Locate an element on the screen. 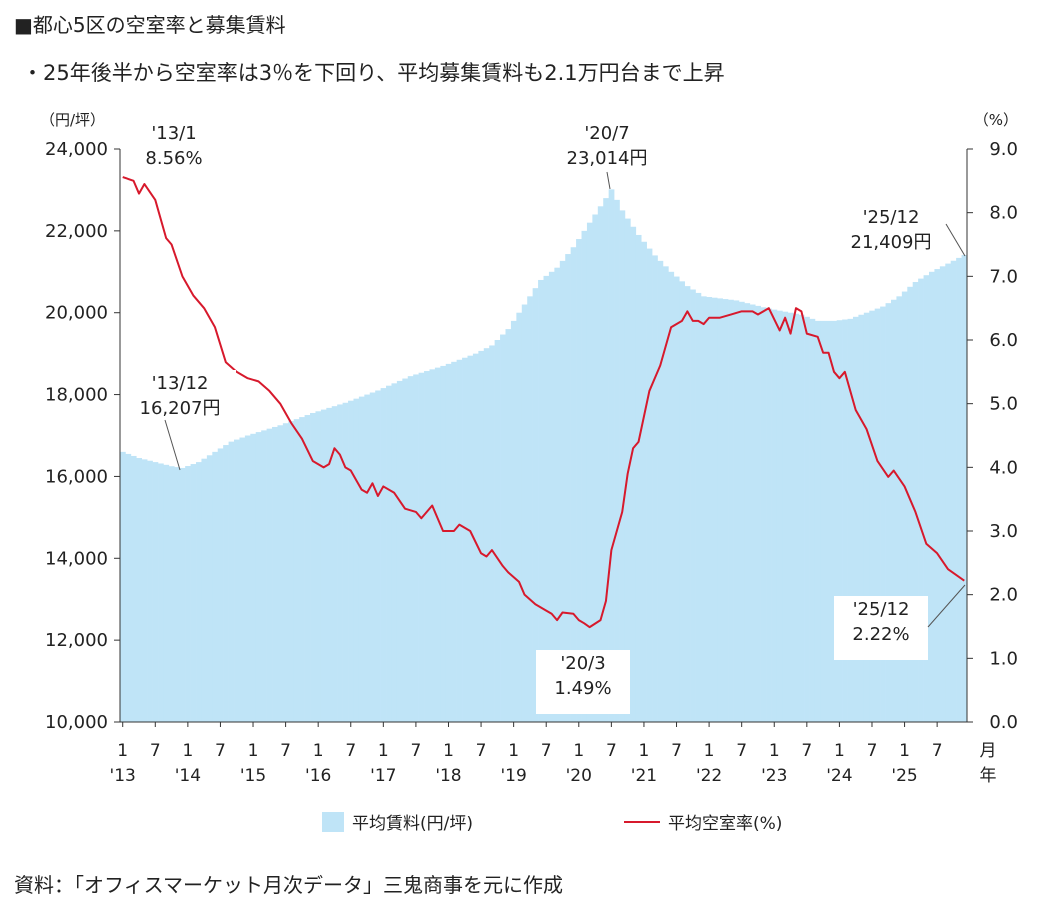 Image resolution: width=1040 pixels, height=918 pixels. ann-20-7: '20/7 23,014円 is located at coordinates (607, 155).